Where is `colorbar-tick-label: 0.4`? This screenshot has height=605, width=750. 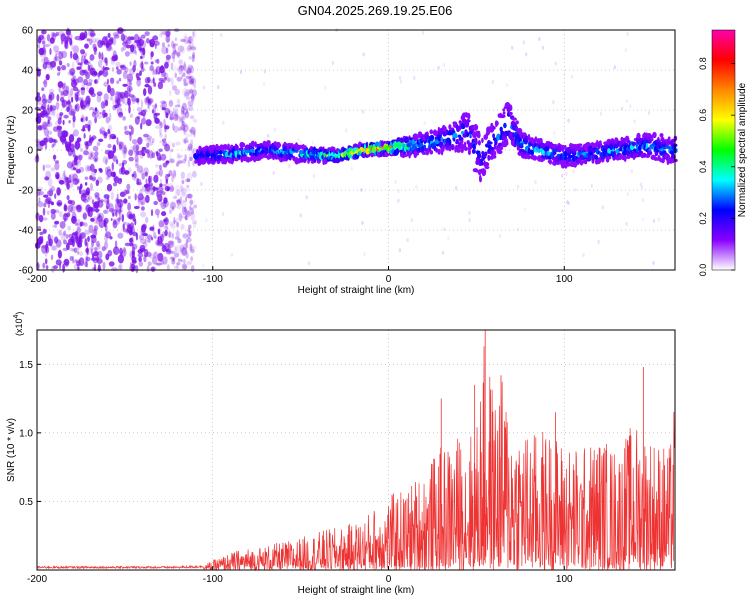
colorbar-tick-label: 0.4 is located at coordinates (703, 167).